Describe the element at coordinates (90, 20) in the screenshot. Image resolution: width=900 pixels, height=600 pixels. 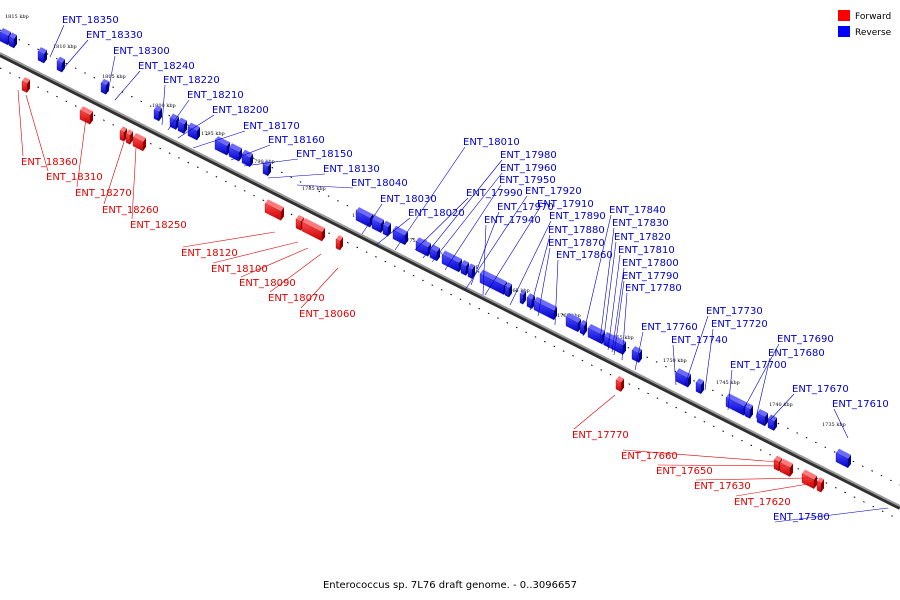
I see `reverse-gene-label: ENT_18350` at that location.